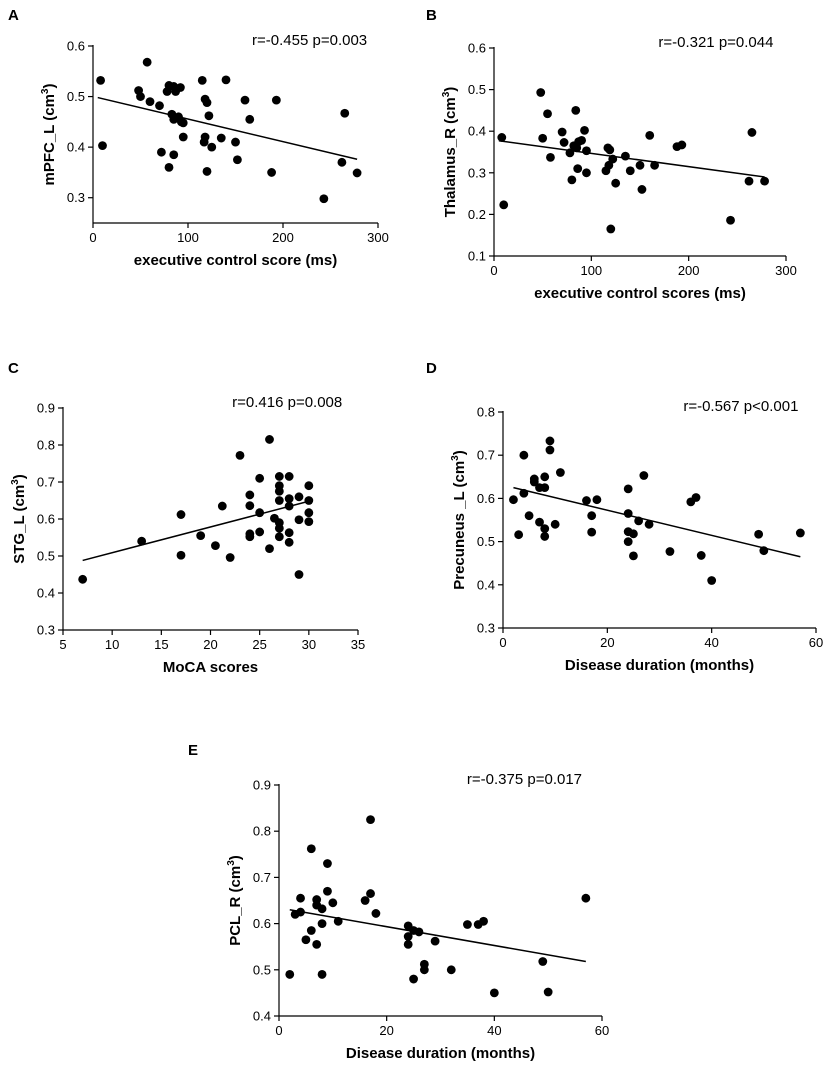  What do you see at coordinates (309, 40) in the screenshot?
I see `correlation-annotation: r=-0.455 p=0.003` at bounding box center [309, 40].